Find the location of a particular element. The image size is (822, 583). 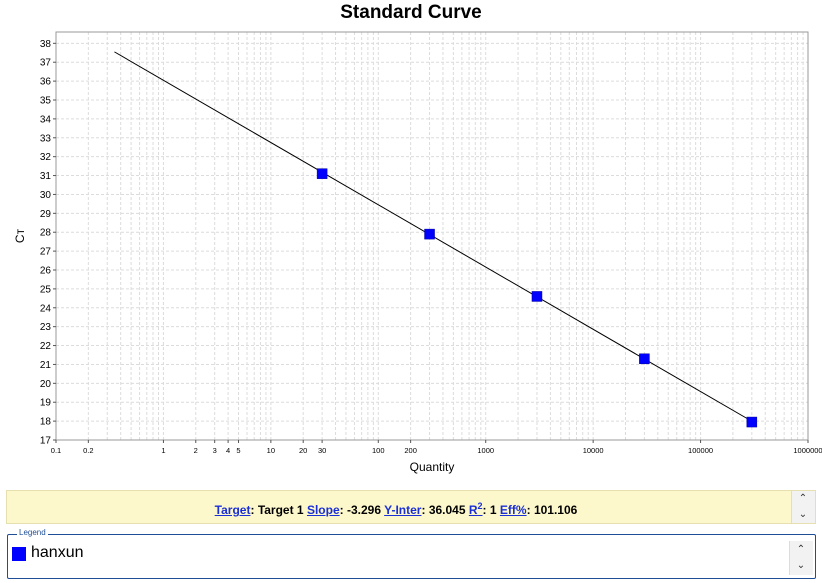

y-tick-label: 38 is located at coordinates (46, 44).